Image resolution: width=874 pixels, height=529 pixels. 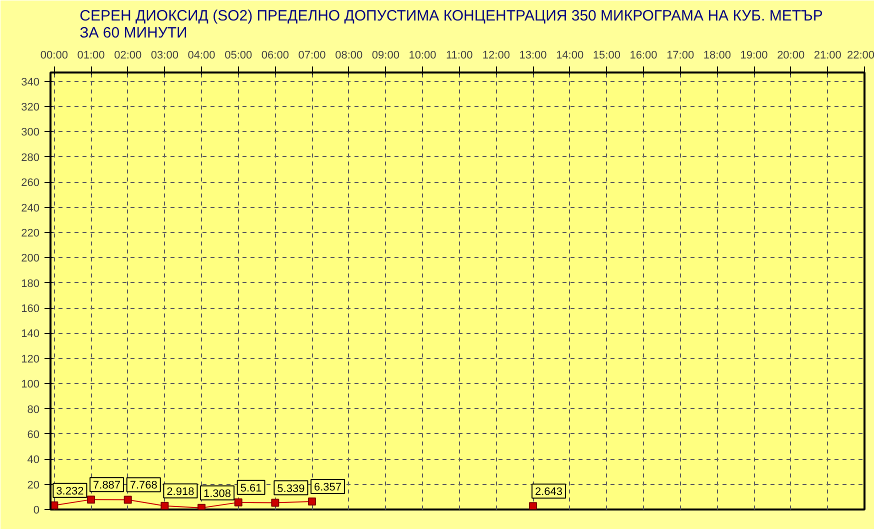 What do you see at coordinates (30, 258) in the screenshot?
I see `y-tick-label: 200` at bounding box center [30, 258].